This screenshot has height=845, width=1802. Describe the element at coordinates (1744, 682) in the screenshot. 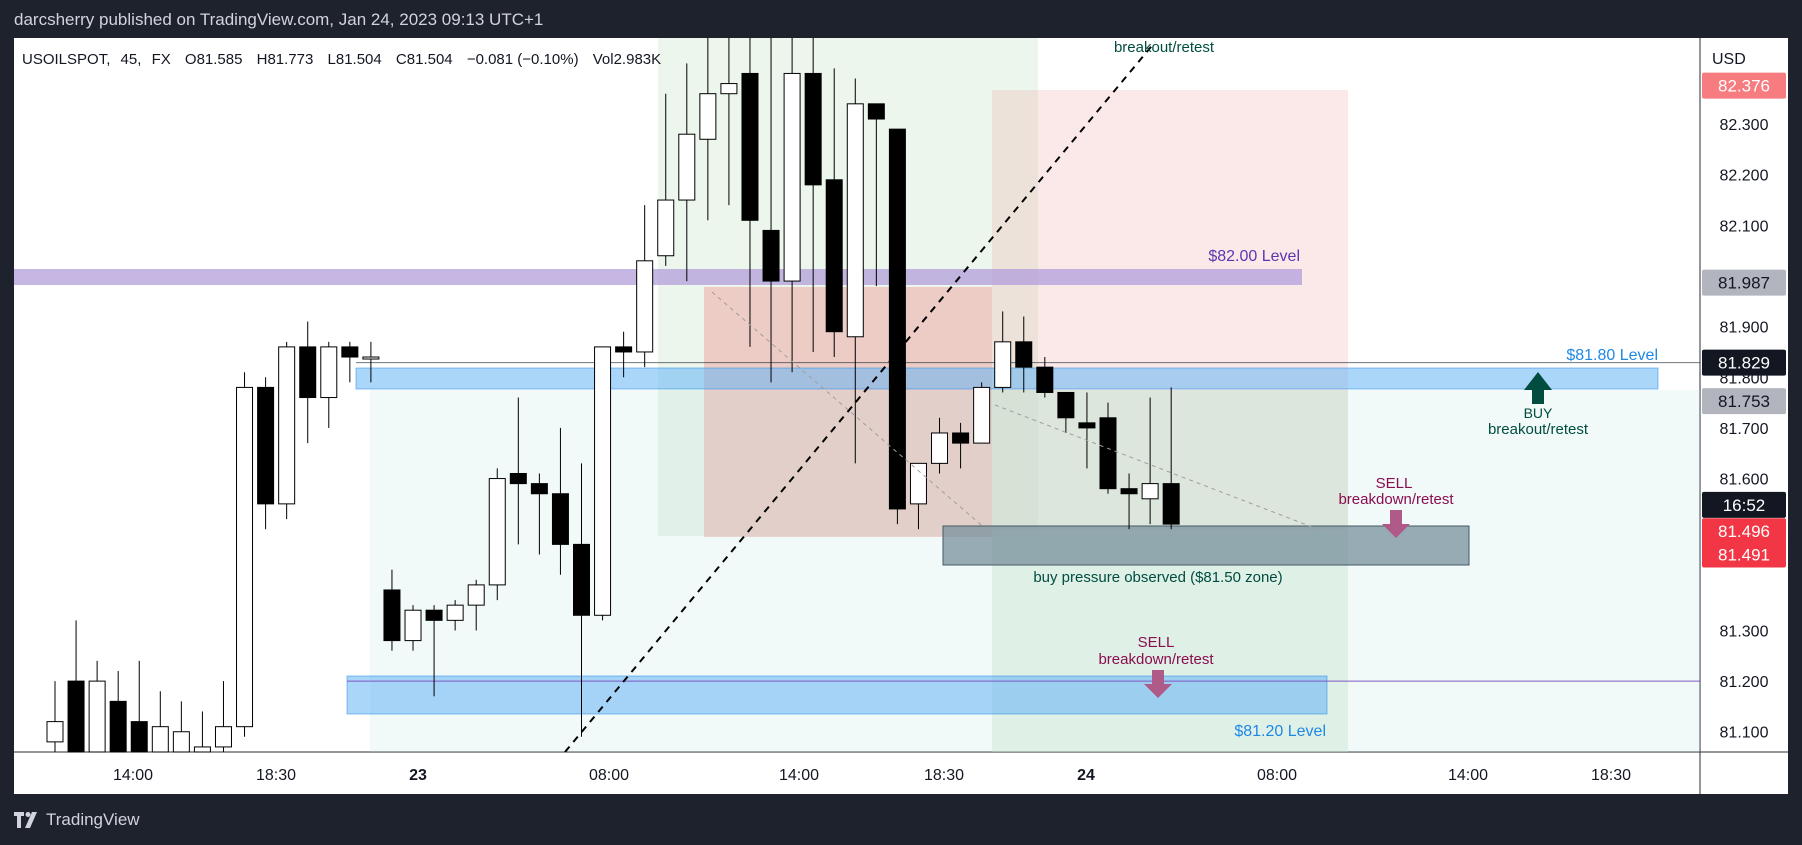

I see `y-tick-label: 81.200` at that location.